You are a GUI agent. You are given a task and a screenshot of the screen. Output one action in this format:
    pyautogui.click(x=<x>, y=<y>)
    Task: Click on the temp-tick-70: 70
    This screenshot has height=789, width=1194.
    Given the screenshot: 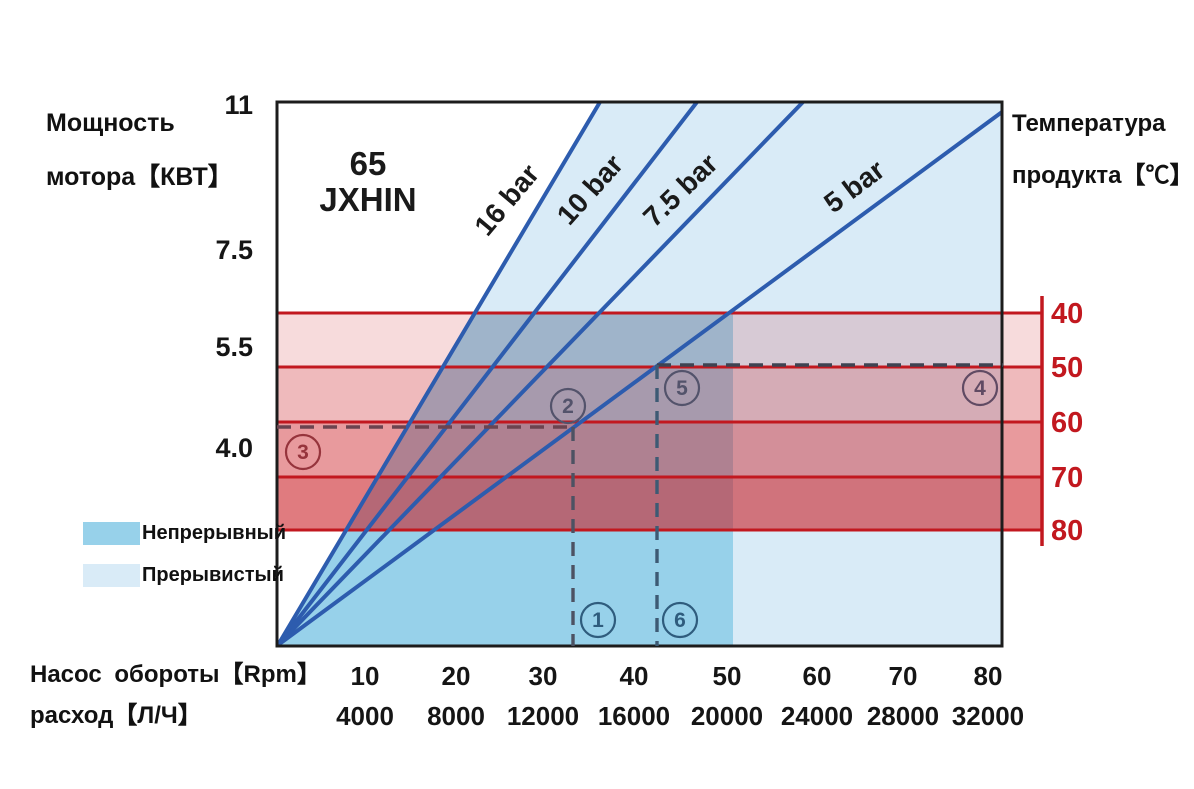 What is the action you would take?
    pyautogui.click(x=1067, y=478)
    